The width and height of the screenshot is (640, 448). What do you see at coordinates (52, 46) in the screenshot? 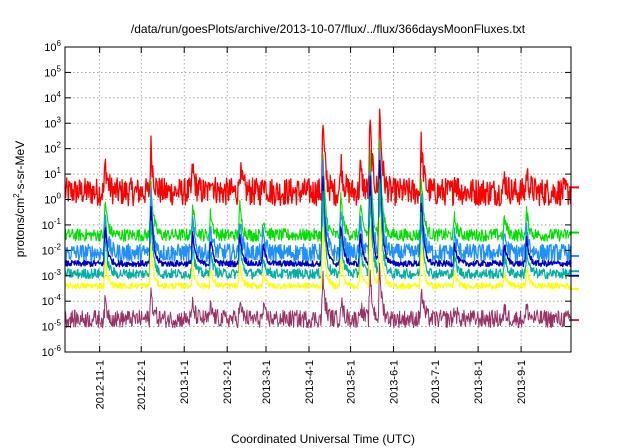
I see `y-tick-label: 10⁶` at bounding box center [52, 46].